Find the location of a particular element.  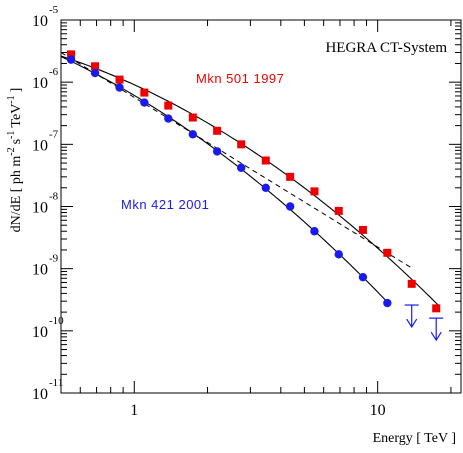

chart-title: HEGRA CT-System is located at coordinates (386, 48).